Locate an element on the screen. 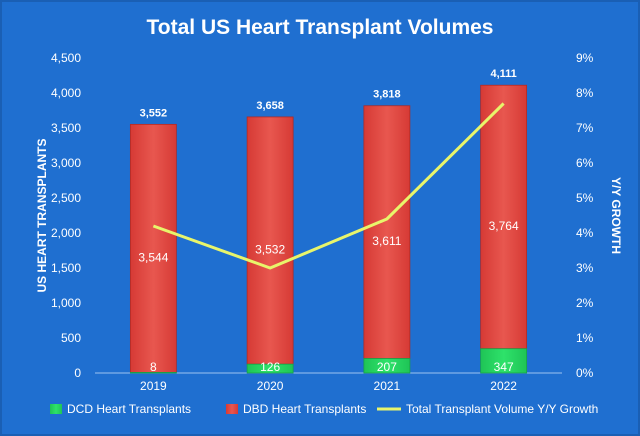 Image resolution: width=640 pixels, height=436 pixels. legend-swatch-dbd is located at coordinates (232, 409).